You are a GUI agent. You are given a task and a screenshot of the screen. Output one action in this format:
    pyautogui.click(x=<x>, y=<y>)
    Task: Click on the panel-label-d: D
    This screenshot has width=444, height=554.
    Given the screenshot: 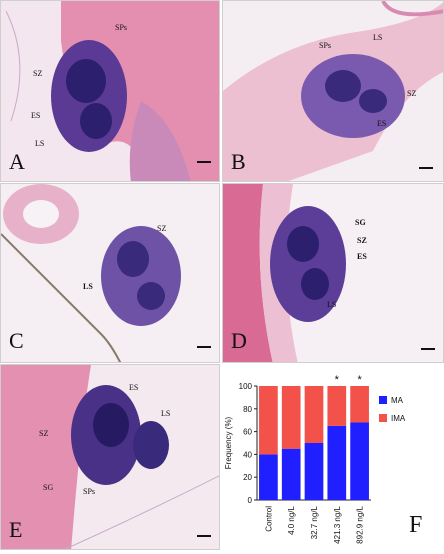 What is the action you would take?
    pyautogui.click(x=239, y=340)
    